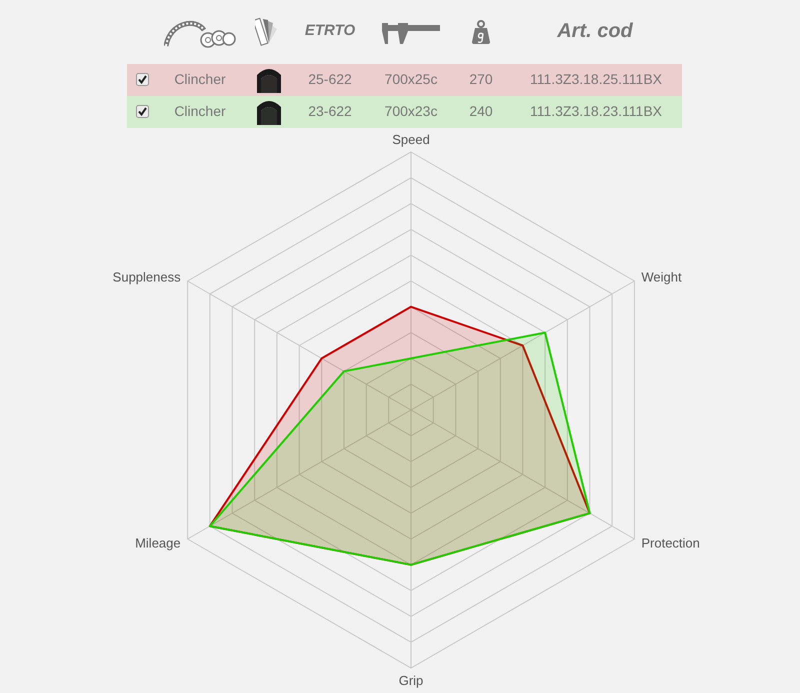 This screenshot has width=800, height=693. Describe the element at coordinates (147, 277) in the screenshot. I see `spoke-label: Suppleness` at that location.